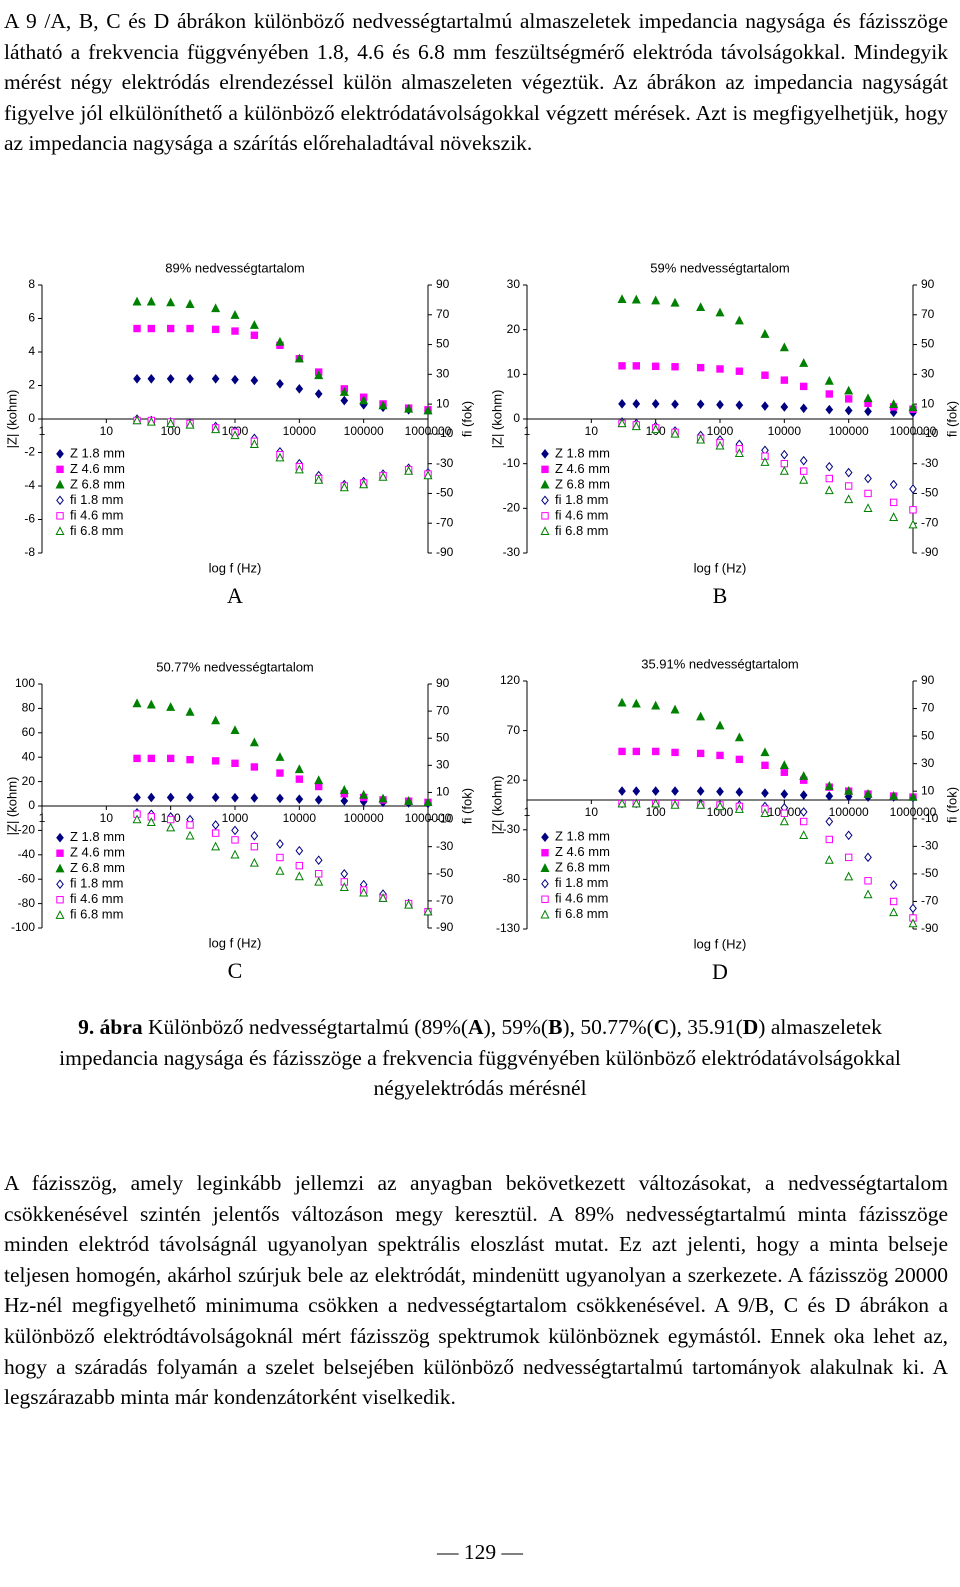 The height and width of the screenshot is (1587, 960). I want to click on x-tick-label: 100000, so click(364, 431).